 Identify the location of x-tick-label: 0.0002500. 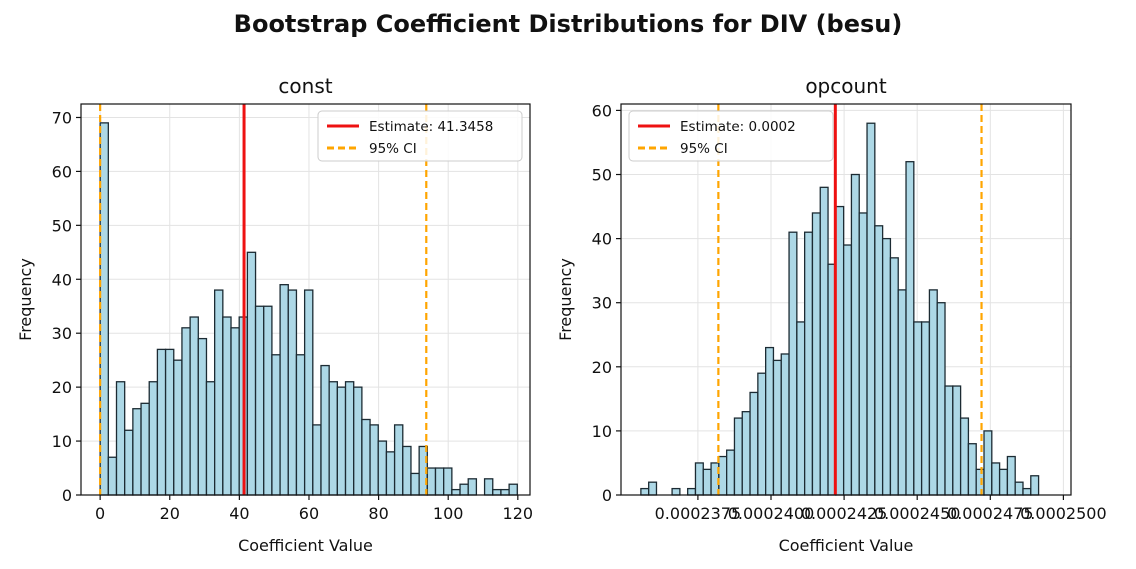
(1063, 513).